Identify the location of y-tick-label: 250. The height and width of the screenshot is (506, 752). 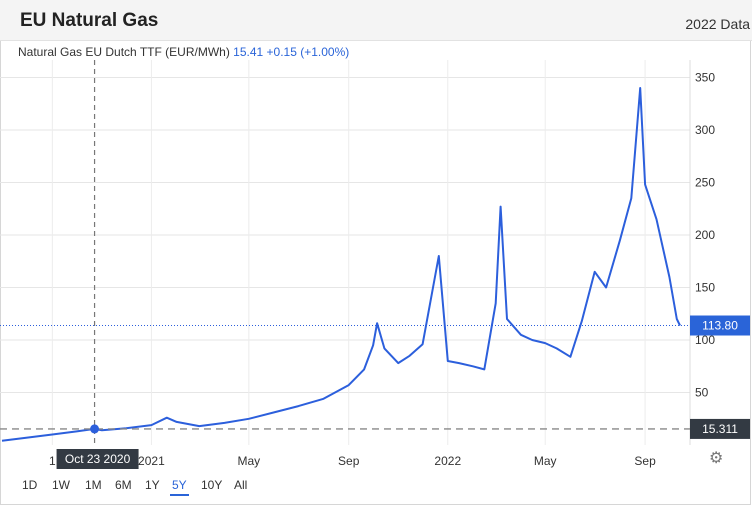
(705, 183).